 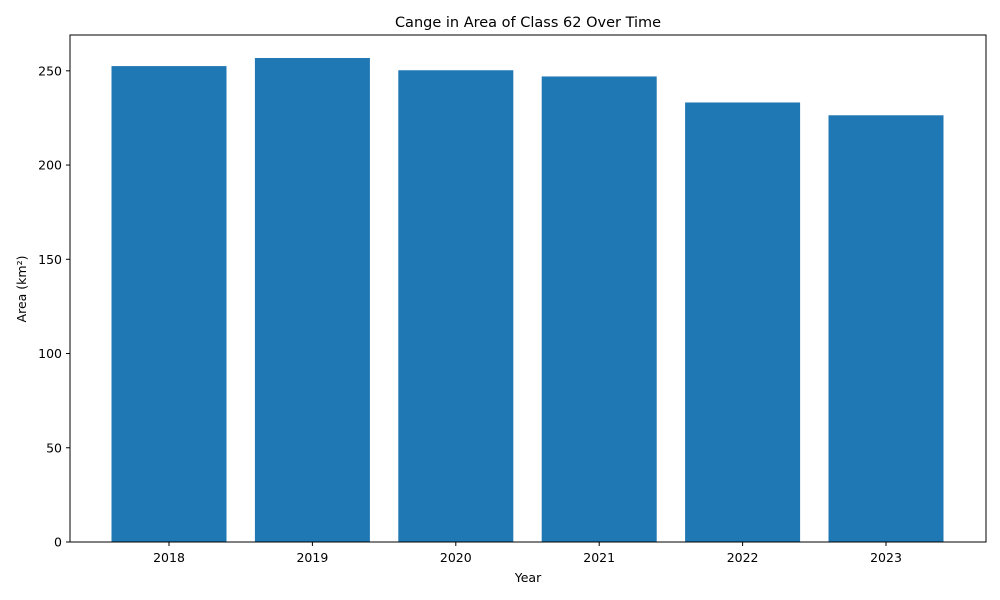 What do you see at coordinates (528, 23) in the screenshot?
I see `chart-title: Cange in Area of Class 62 Over Time` at bounding box center [528, 23].